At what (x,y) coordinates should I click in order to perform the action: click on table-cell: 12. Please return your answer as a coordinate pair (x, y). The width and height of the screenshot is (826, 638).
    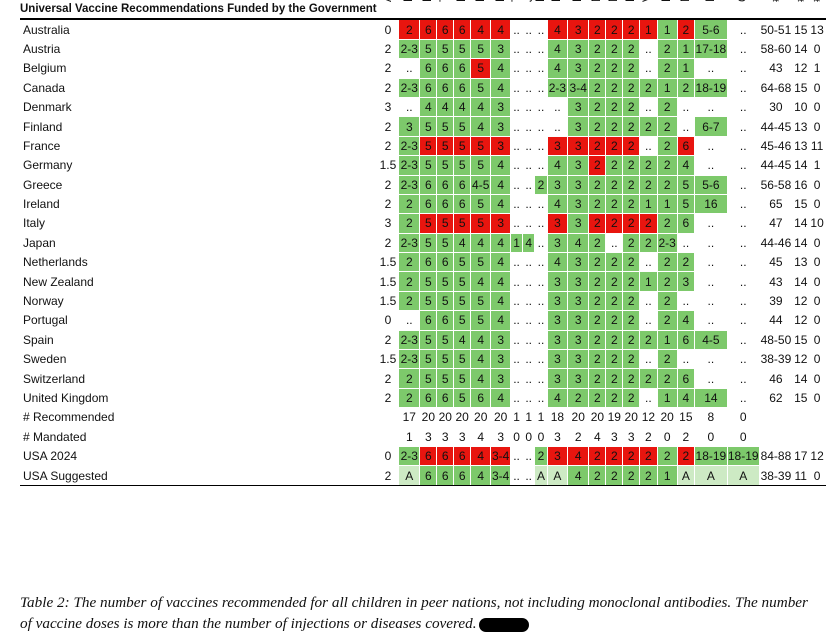
    Looking at the image, I should click on (648, 417).